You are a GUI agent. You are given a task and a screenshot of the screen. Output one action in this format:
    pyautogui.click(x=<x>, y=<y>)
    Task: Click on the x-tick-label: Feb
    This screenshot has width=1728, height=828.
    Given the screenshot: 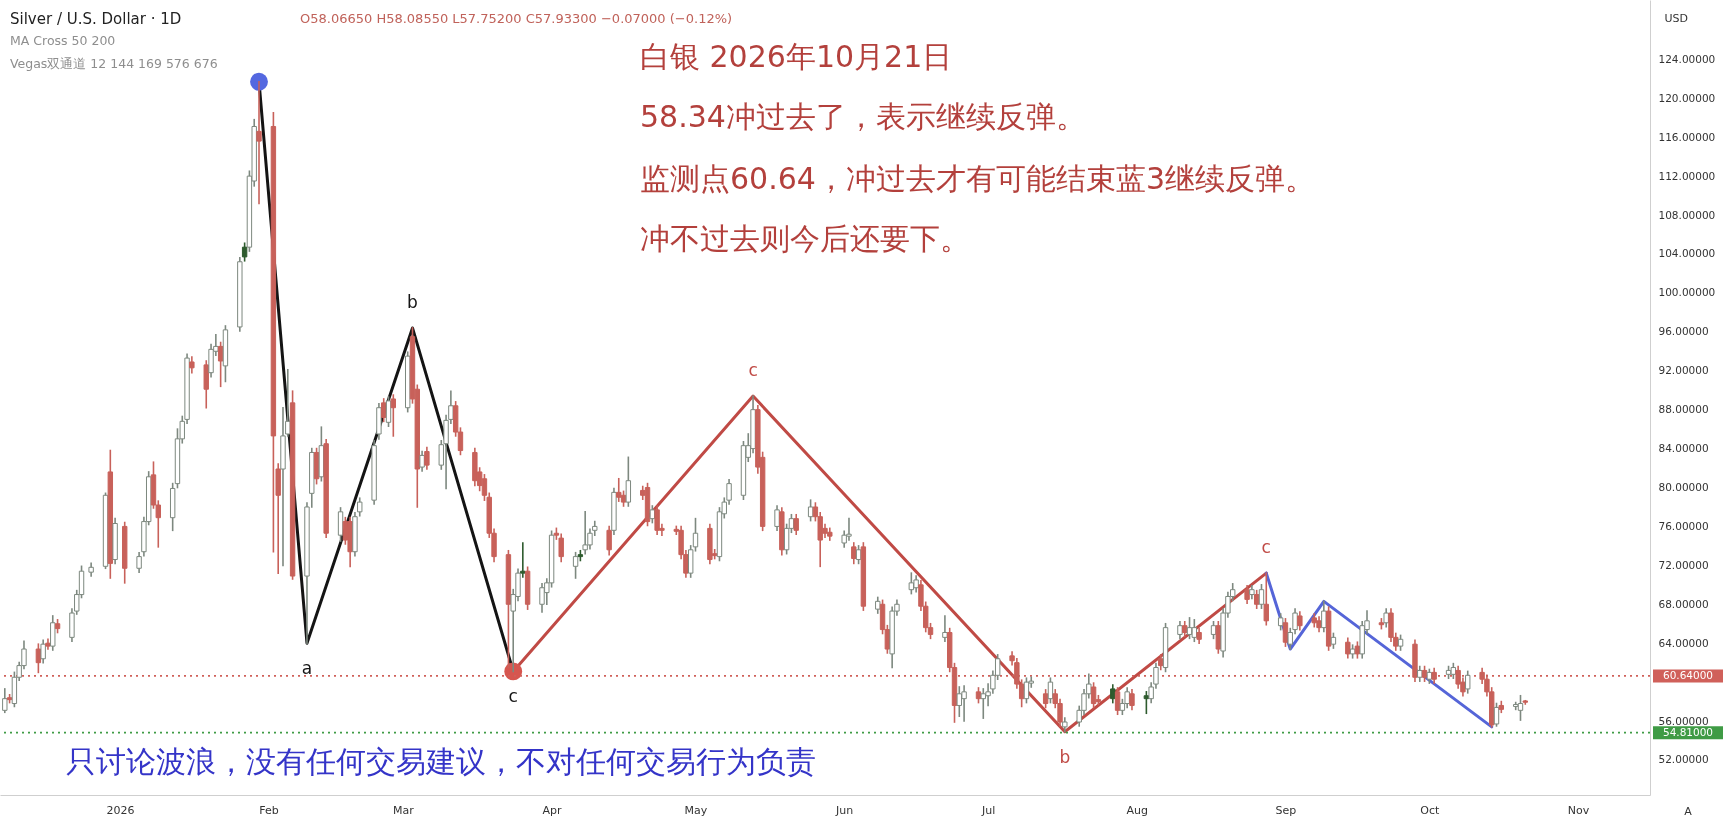 What is the action you would take?
    pyautogui.click(x=269, y=810)
    